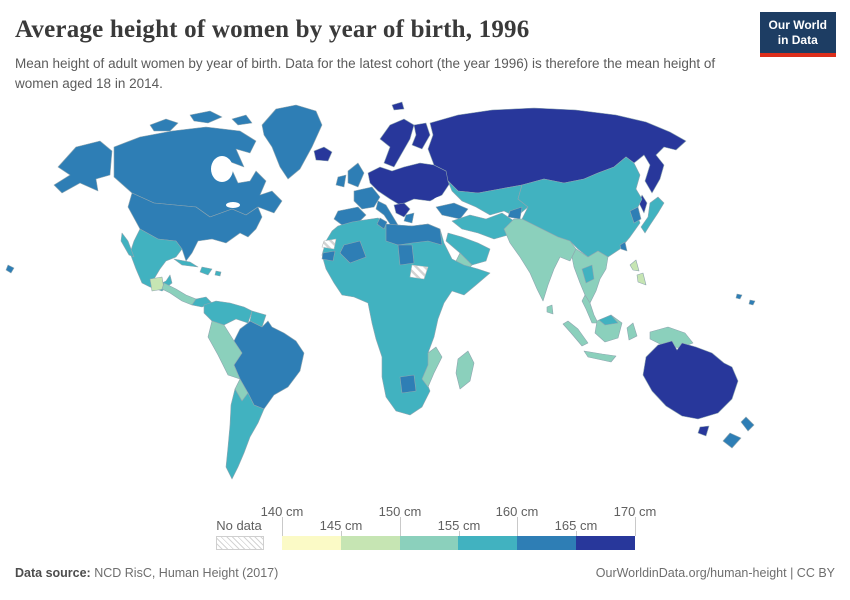 Image resolution: width=850 pixels, height=600 pixels. Describe the element at coordinates (452, 211) in the screenshot. I see `country-turkey` at that location.